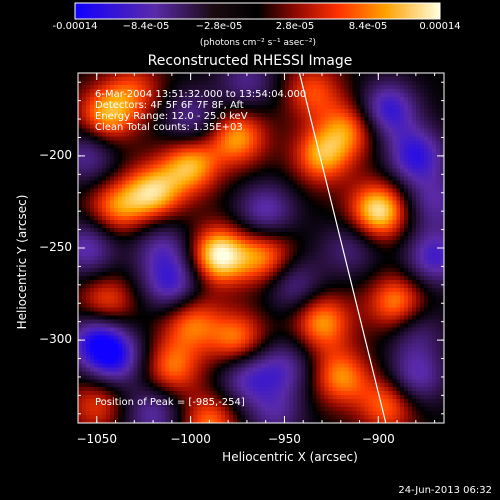 This screenshot has height=500, width=500. Describe the element at coordinates (295, 26) in the screenshot. I see `colorbar-tick: 2.8e-05` at that location.